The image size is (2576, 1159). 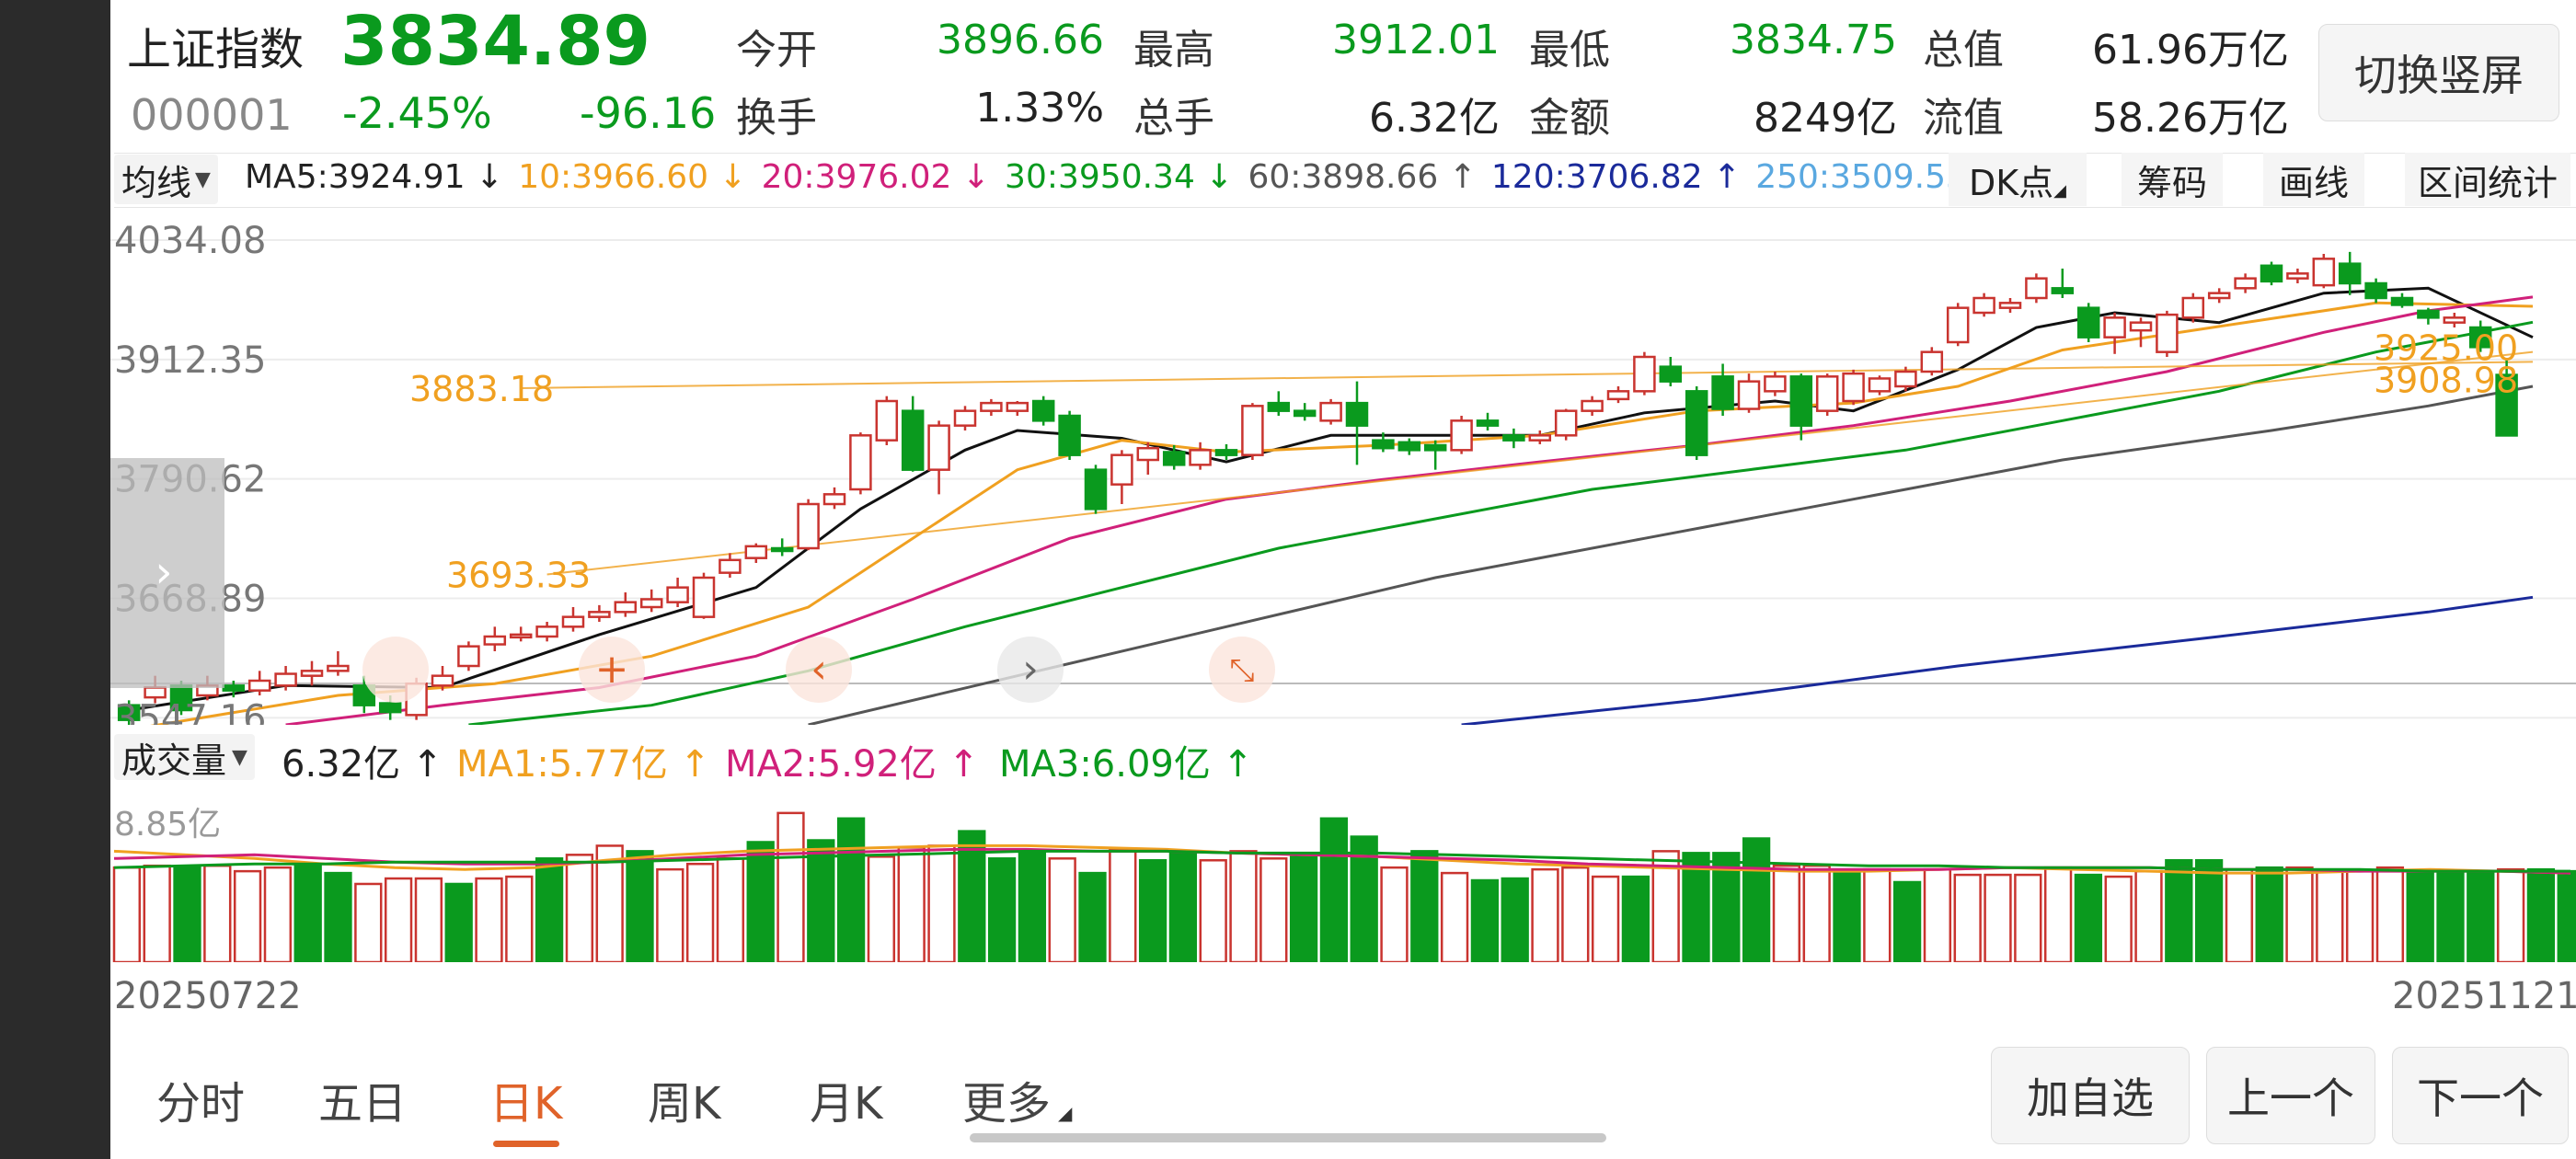 I want to click on ma120-value: 120:3706.82 ↑, so click(x=1616, y=177).